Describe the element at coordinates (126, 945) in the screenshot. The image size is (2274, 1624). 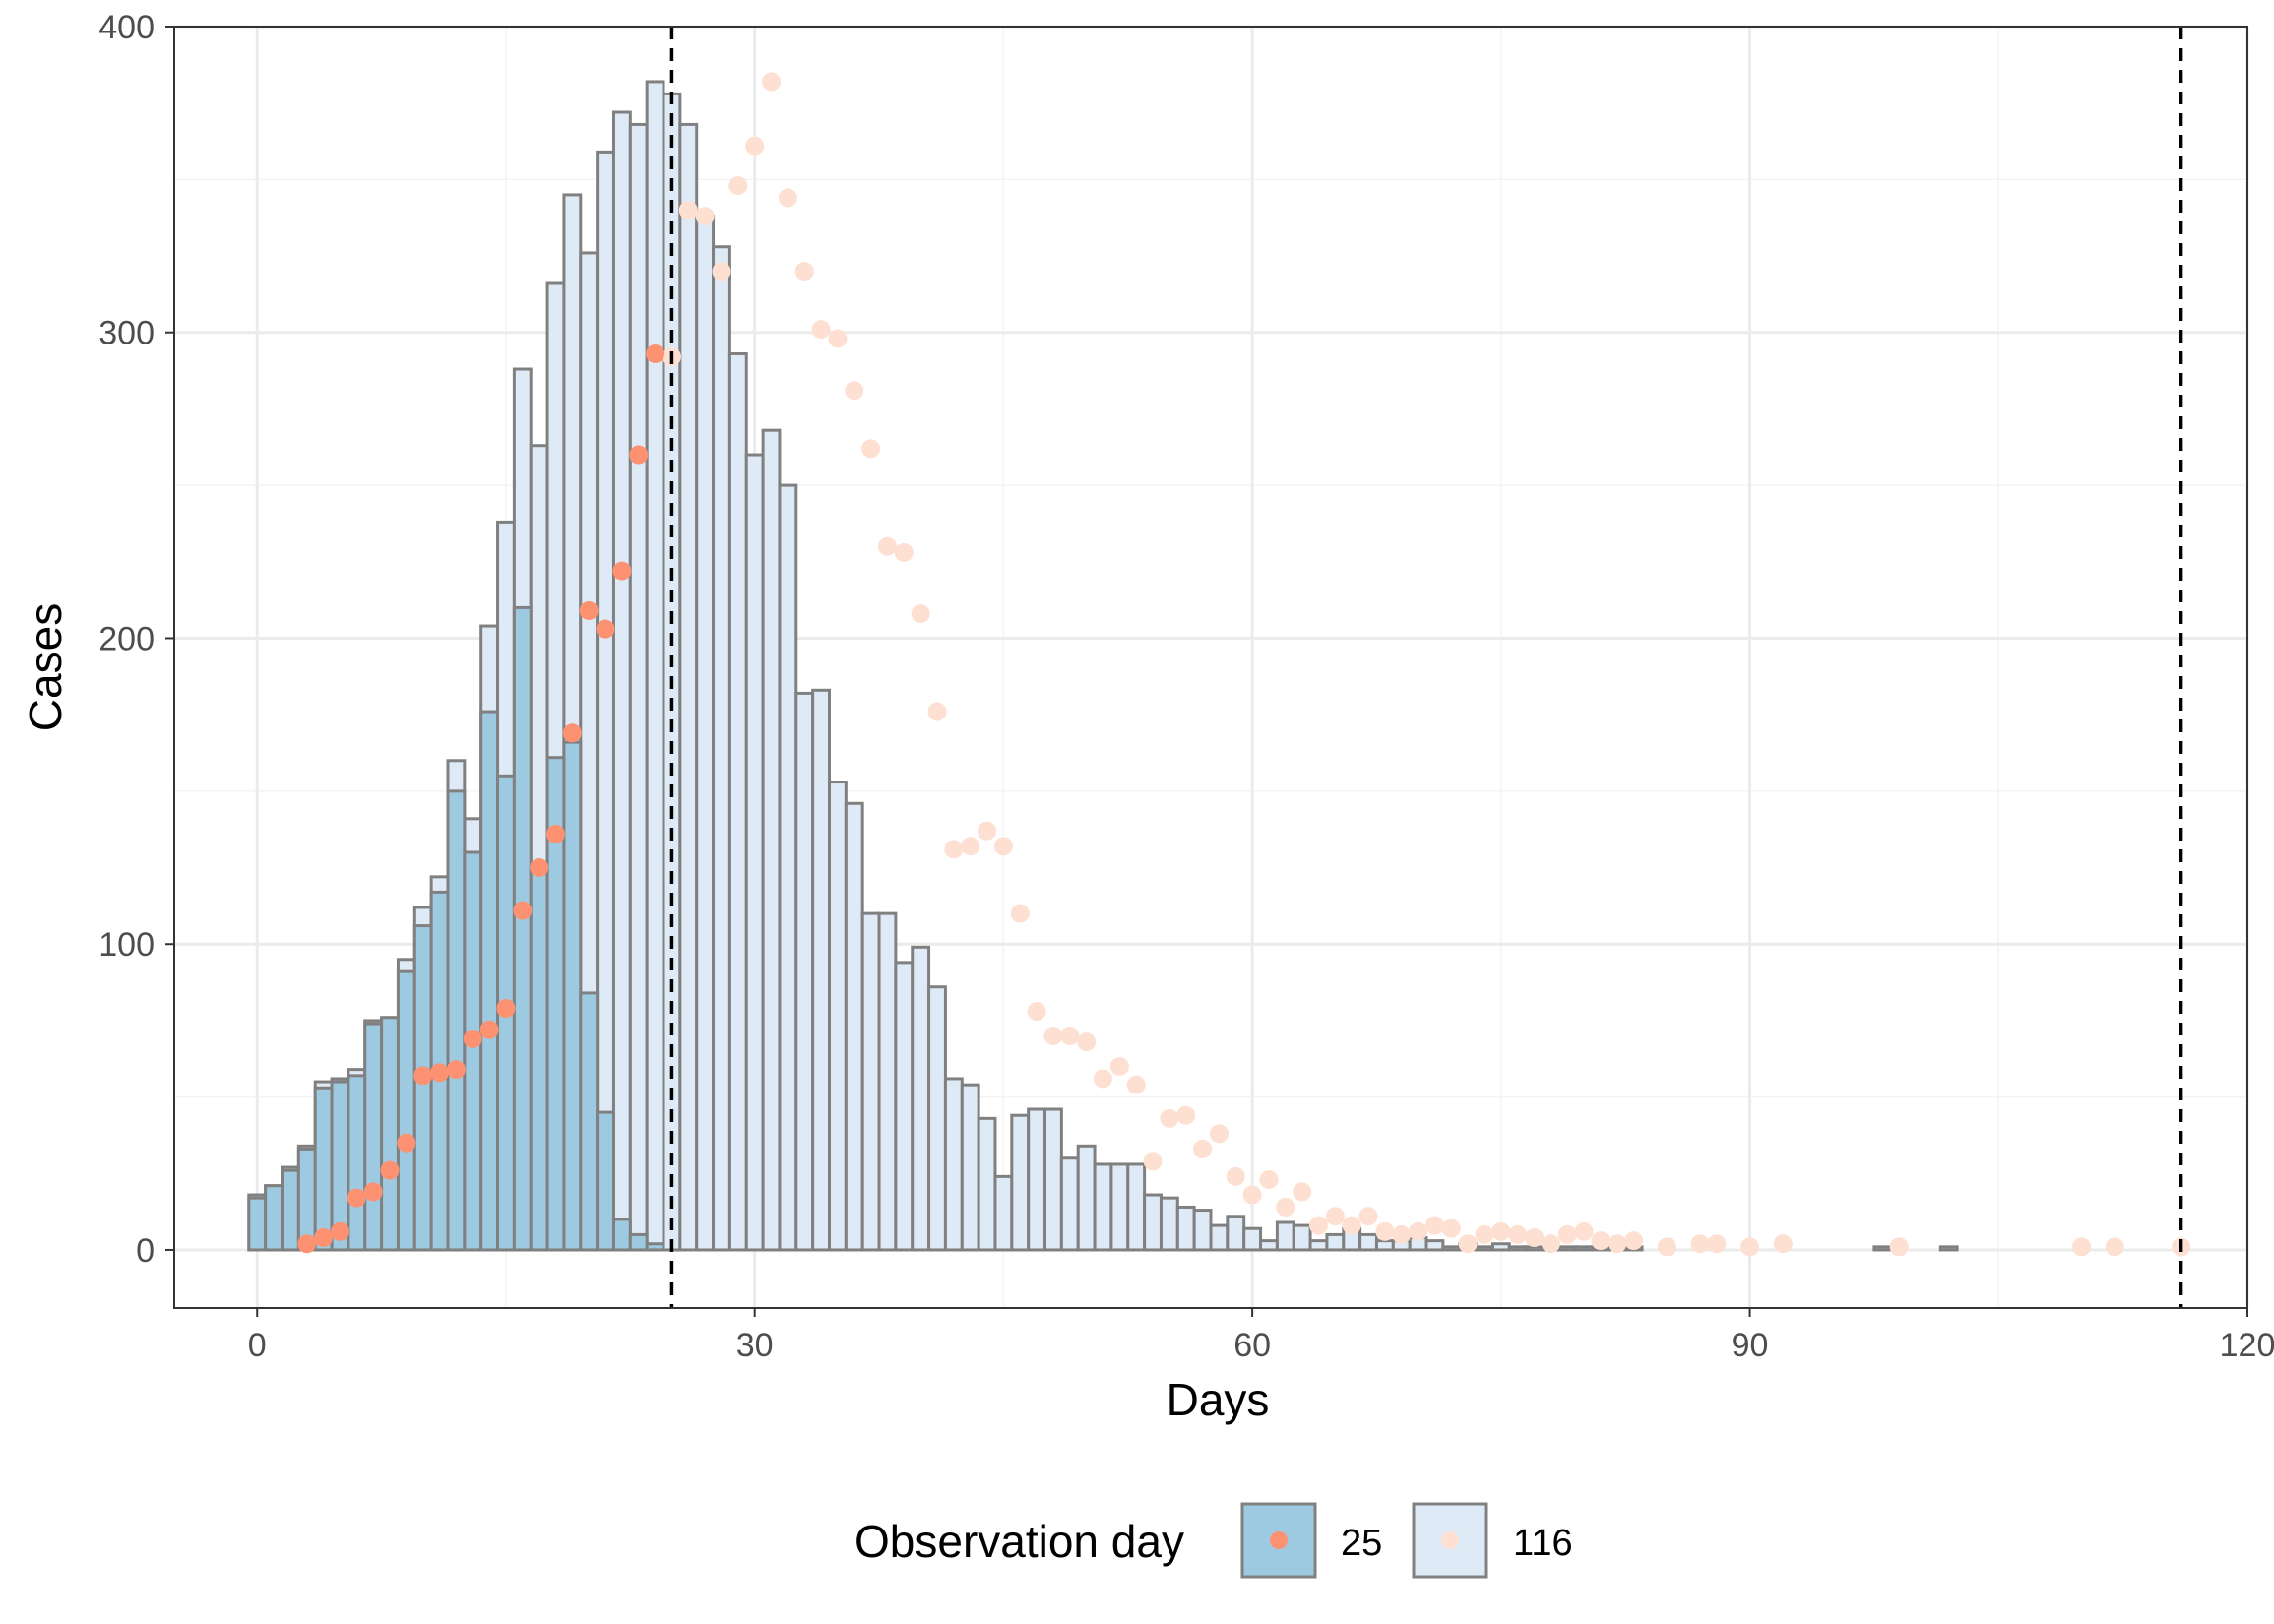
I see `y-tick-label: 100` at that location.